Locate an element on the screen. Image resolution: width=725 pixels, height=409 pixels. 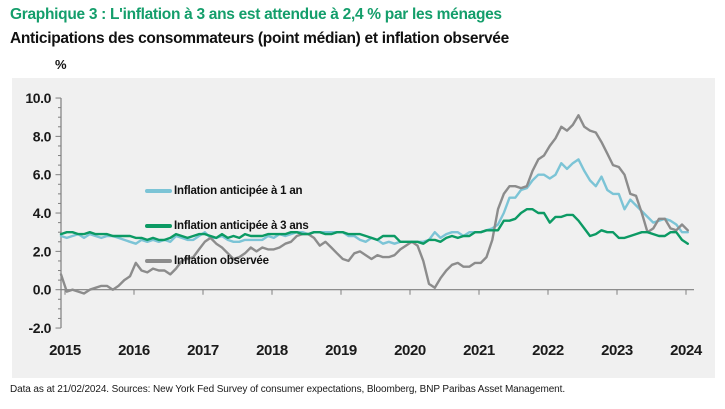
x-tick-label: 2018 is located at coordinates (272, 350).